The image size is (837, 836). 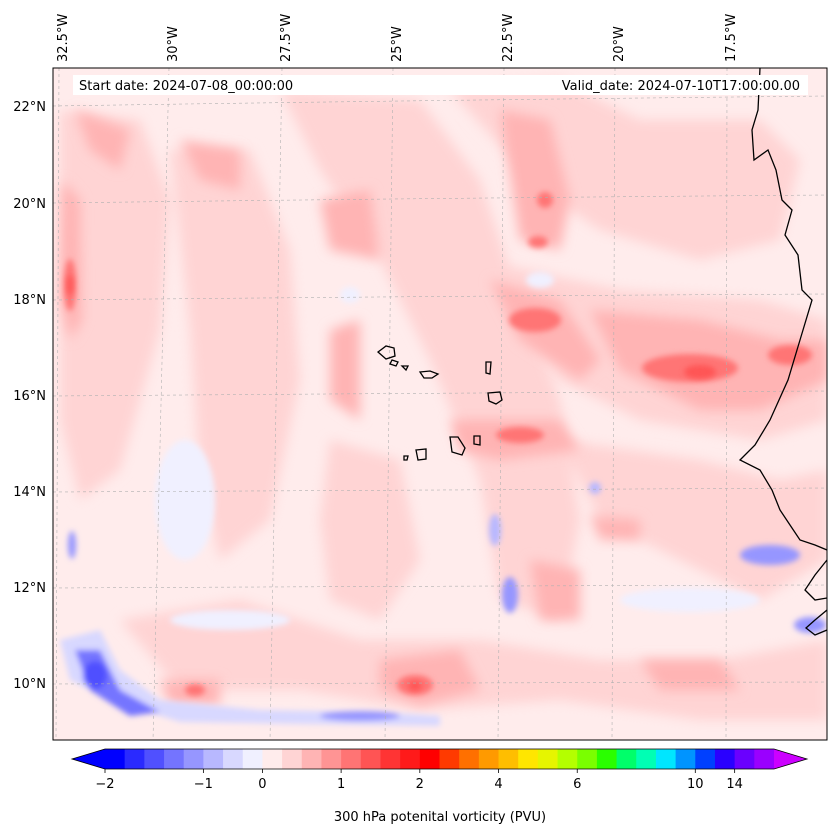 What do you see at coordinates (173, 44) in the screenshot?
I see `lon-label: 30°W` at bounding box center [173, 44].